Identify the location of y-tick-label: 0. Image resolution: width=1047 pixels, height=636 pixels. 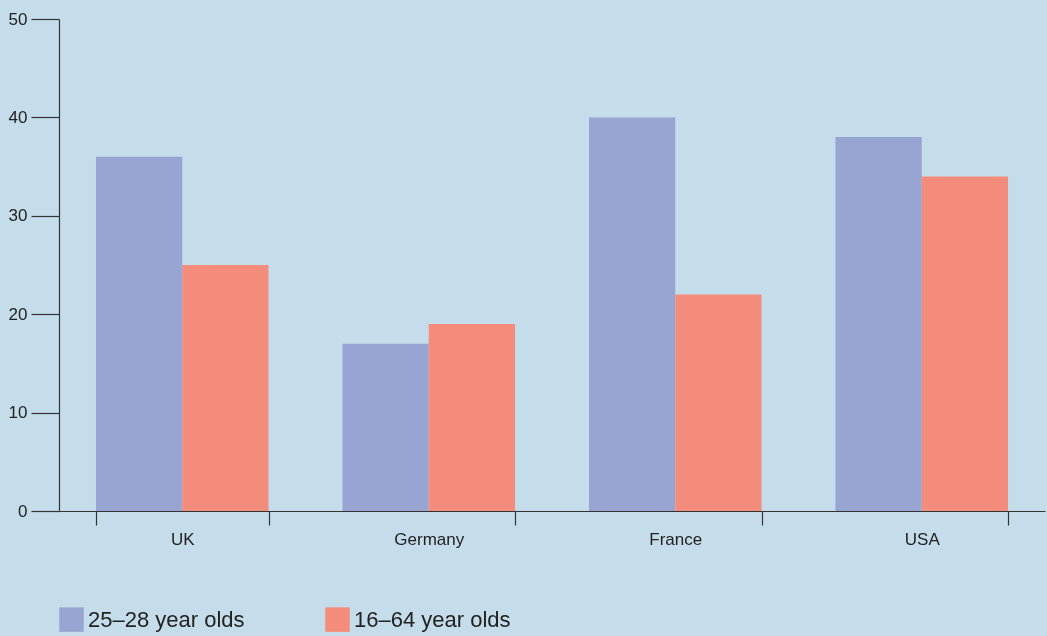
(23, 511).